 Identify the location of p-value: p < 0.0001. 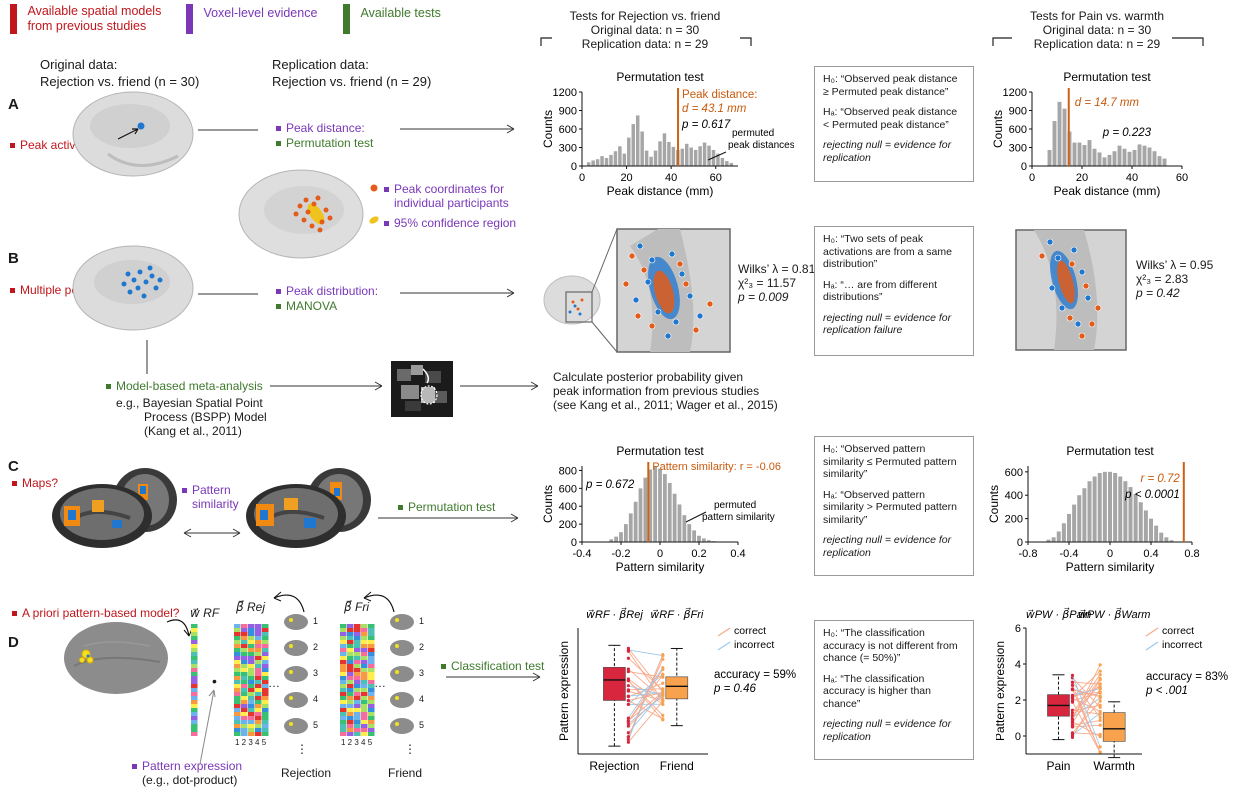
(1152, 495).